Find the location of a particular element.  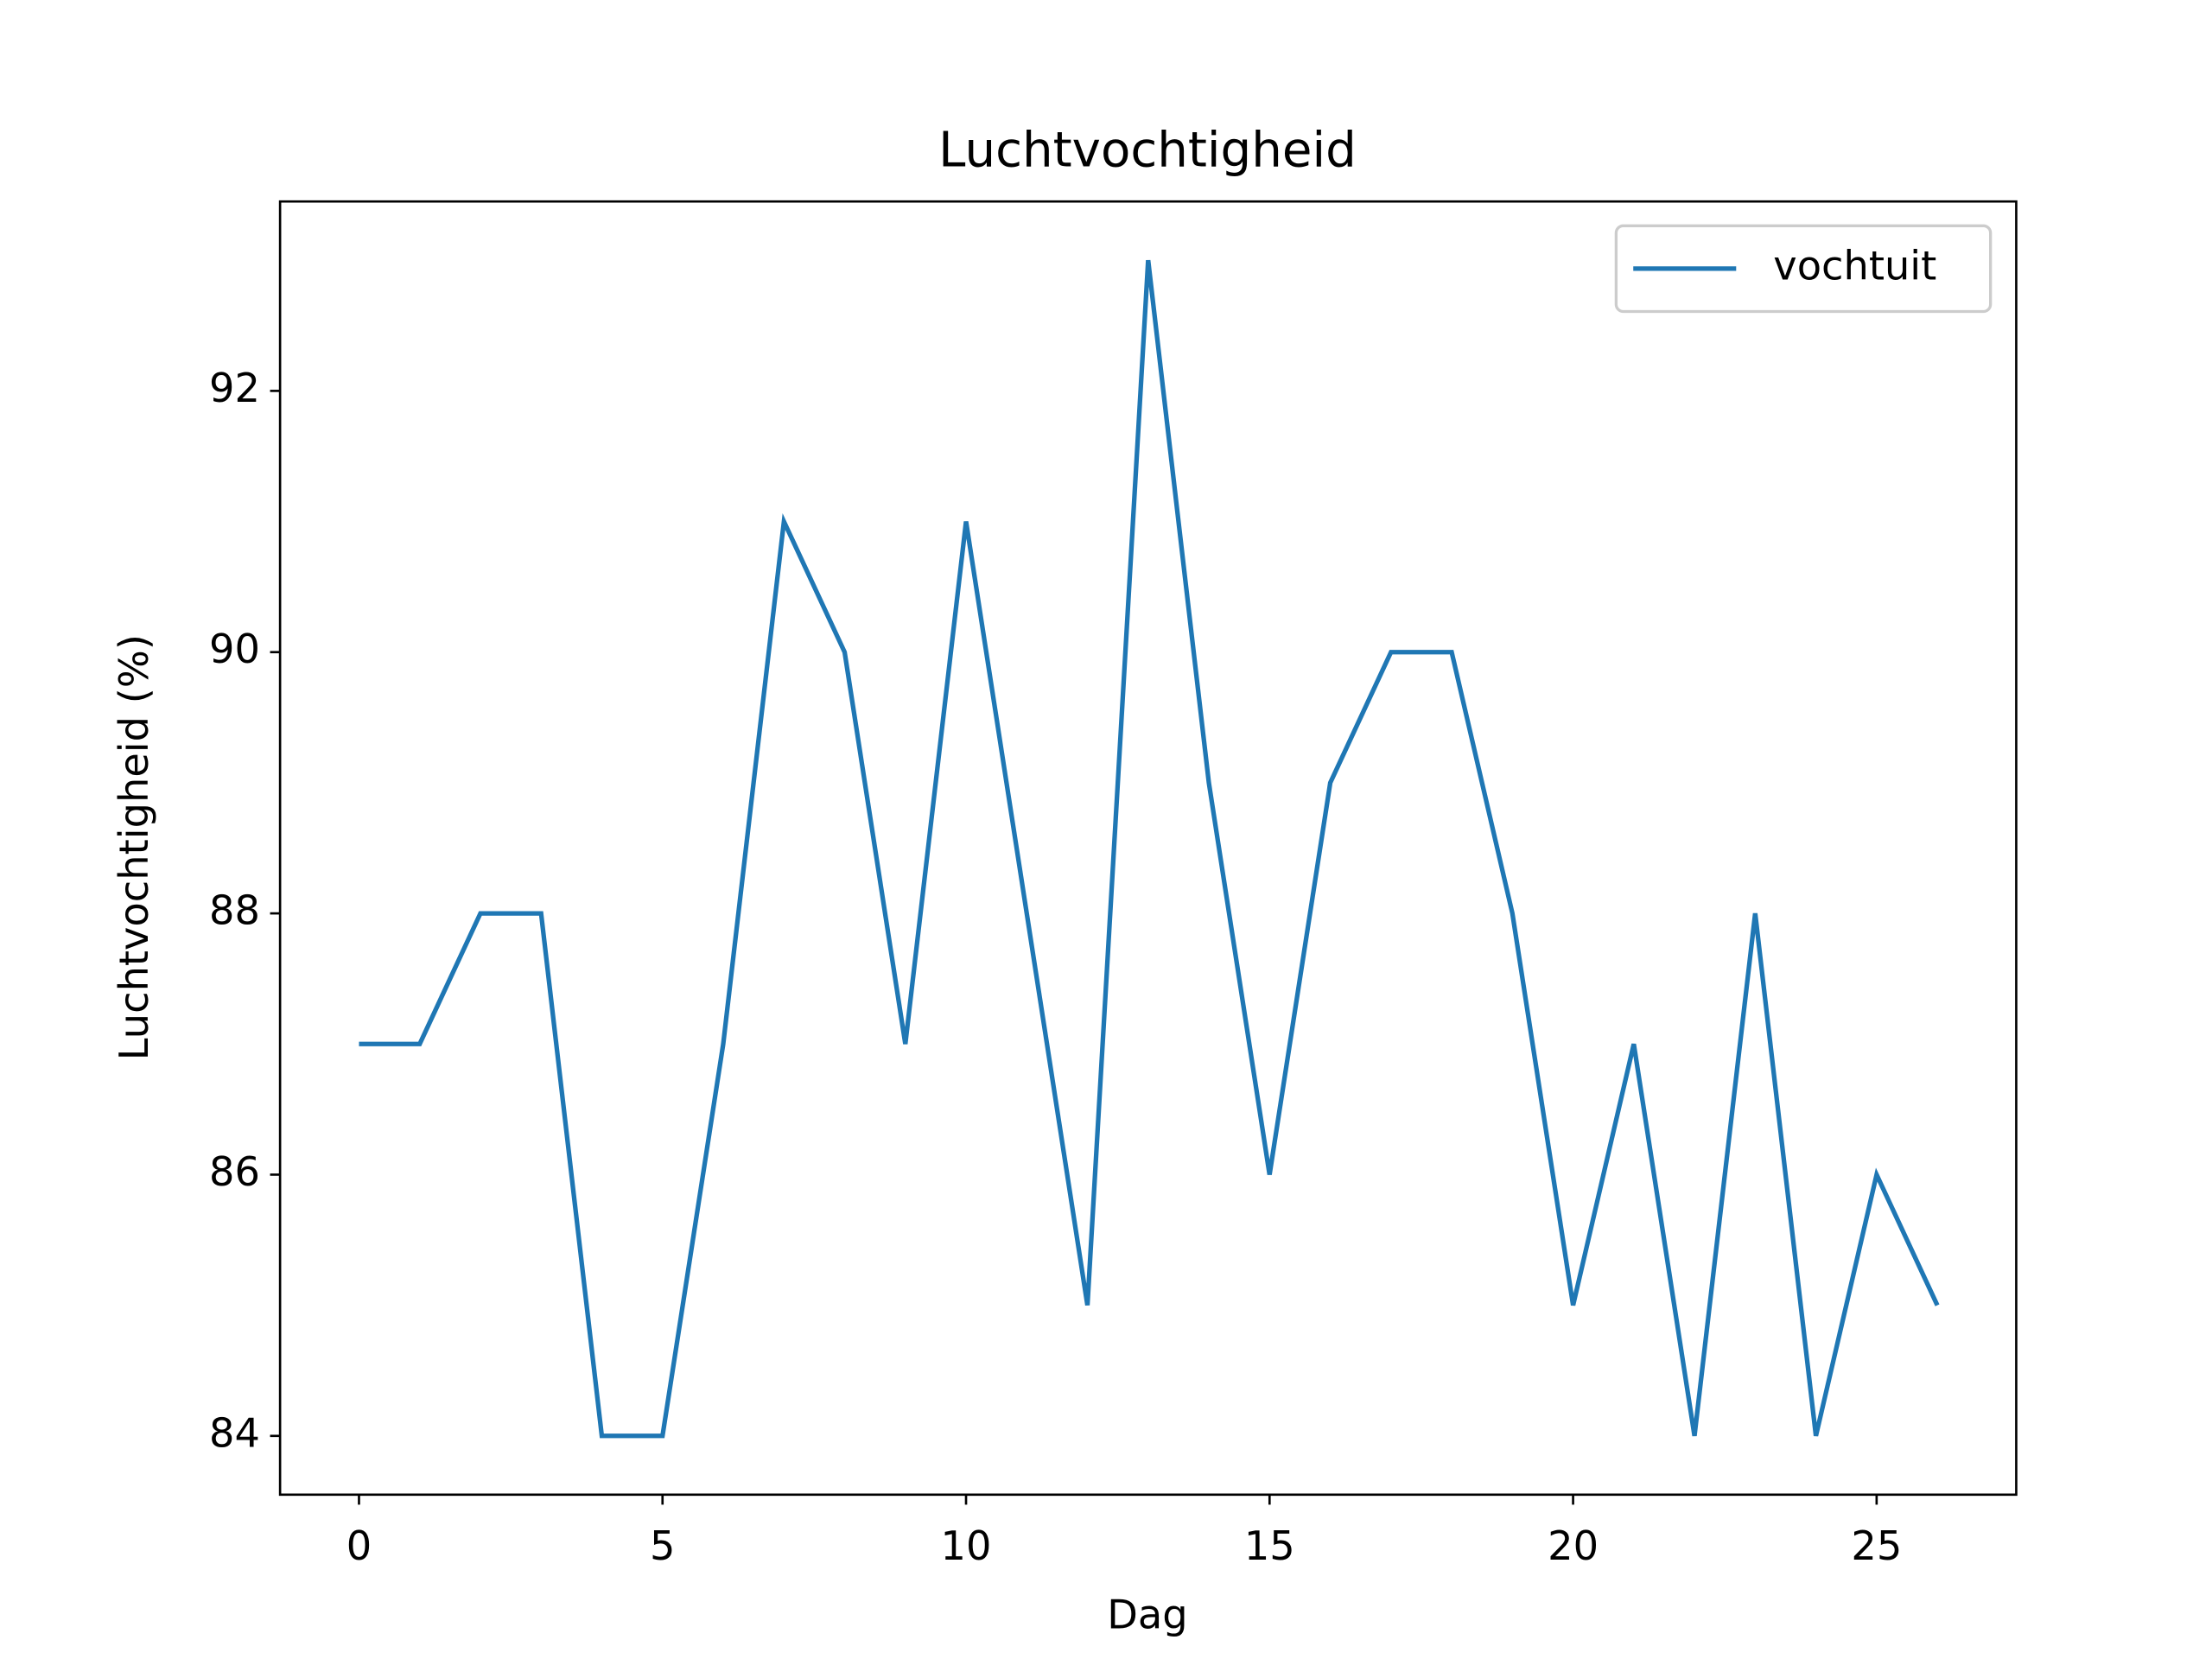

x-axis-label: Dag is located at coordinates (1147, 1615).